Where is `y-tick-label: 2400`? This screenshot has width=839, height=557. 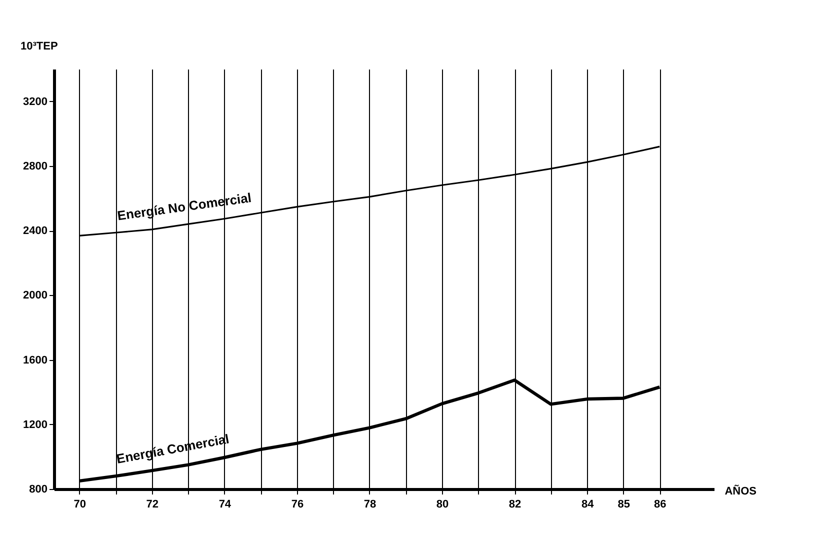 y-tick-label: 2400 is located at coordinates (35, 231).